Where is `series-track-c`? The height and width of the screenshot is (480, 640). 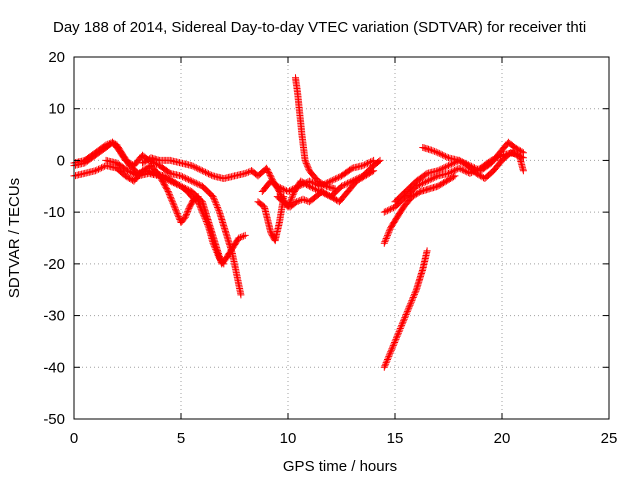 series-track-c is located at coordinates (157, 218).